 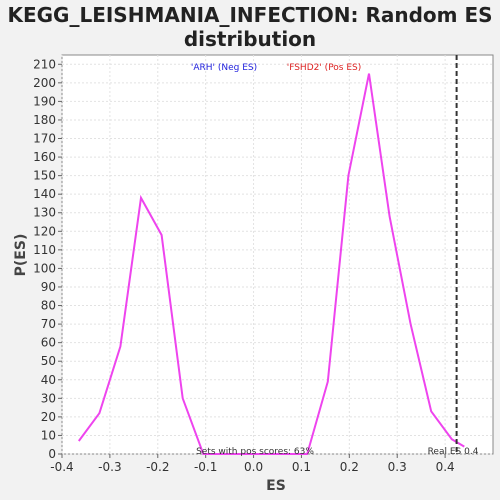 What do you see at coordinates (48, 380) in the screenshot?
I see `y-tick-label: 40` at bounding box center [48, 380].